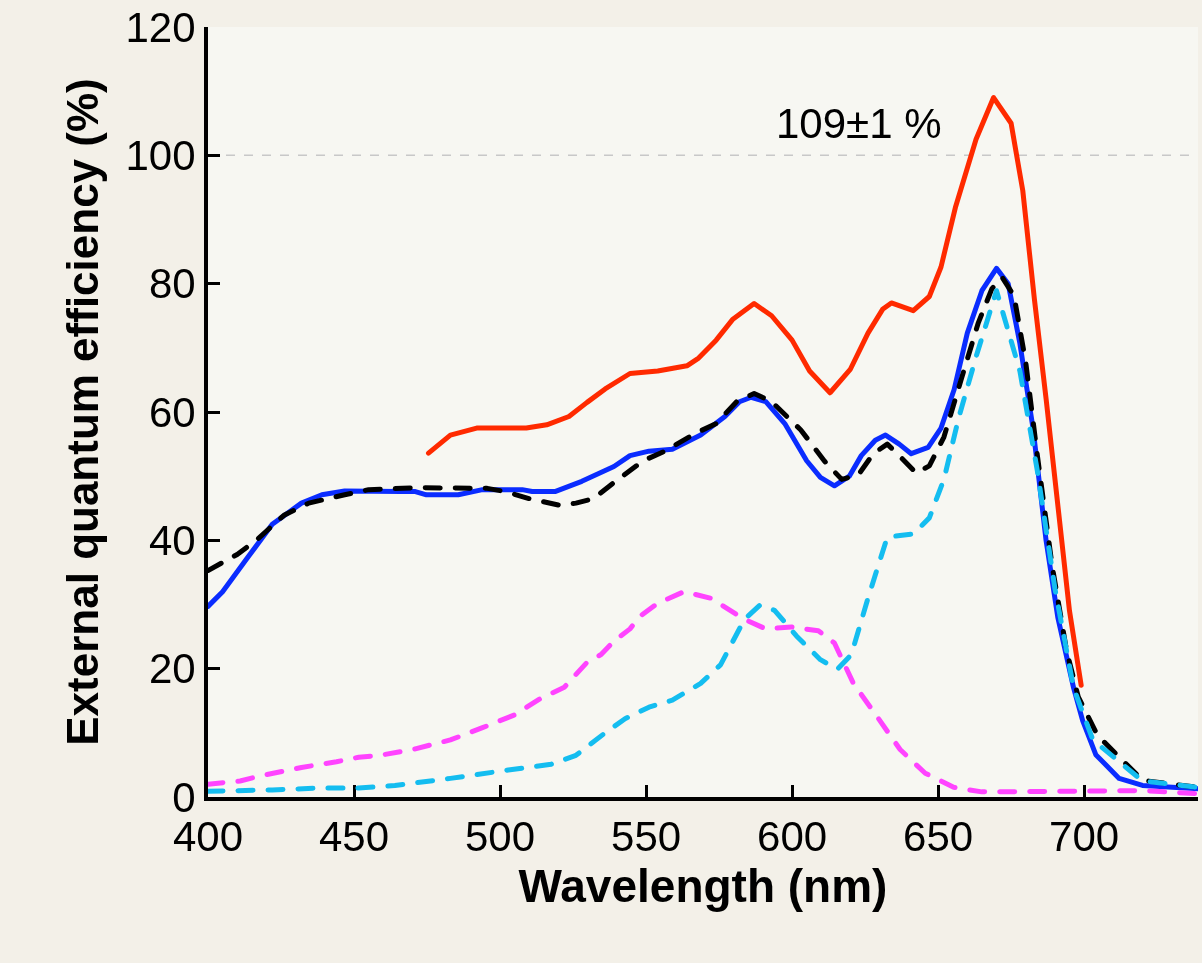 The height and width of the screenshot is (963, 1202). I want to click on x-tick-label: 650, so click(938, 837).